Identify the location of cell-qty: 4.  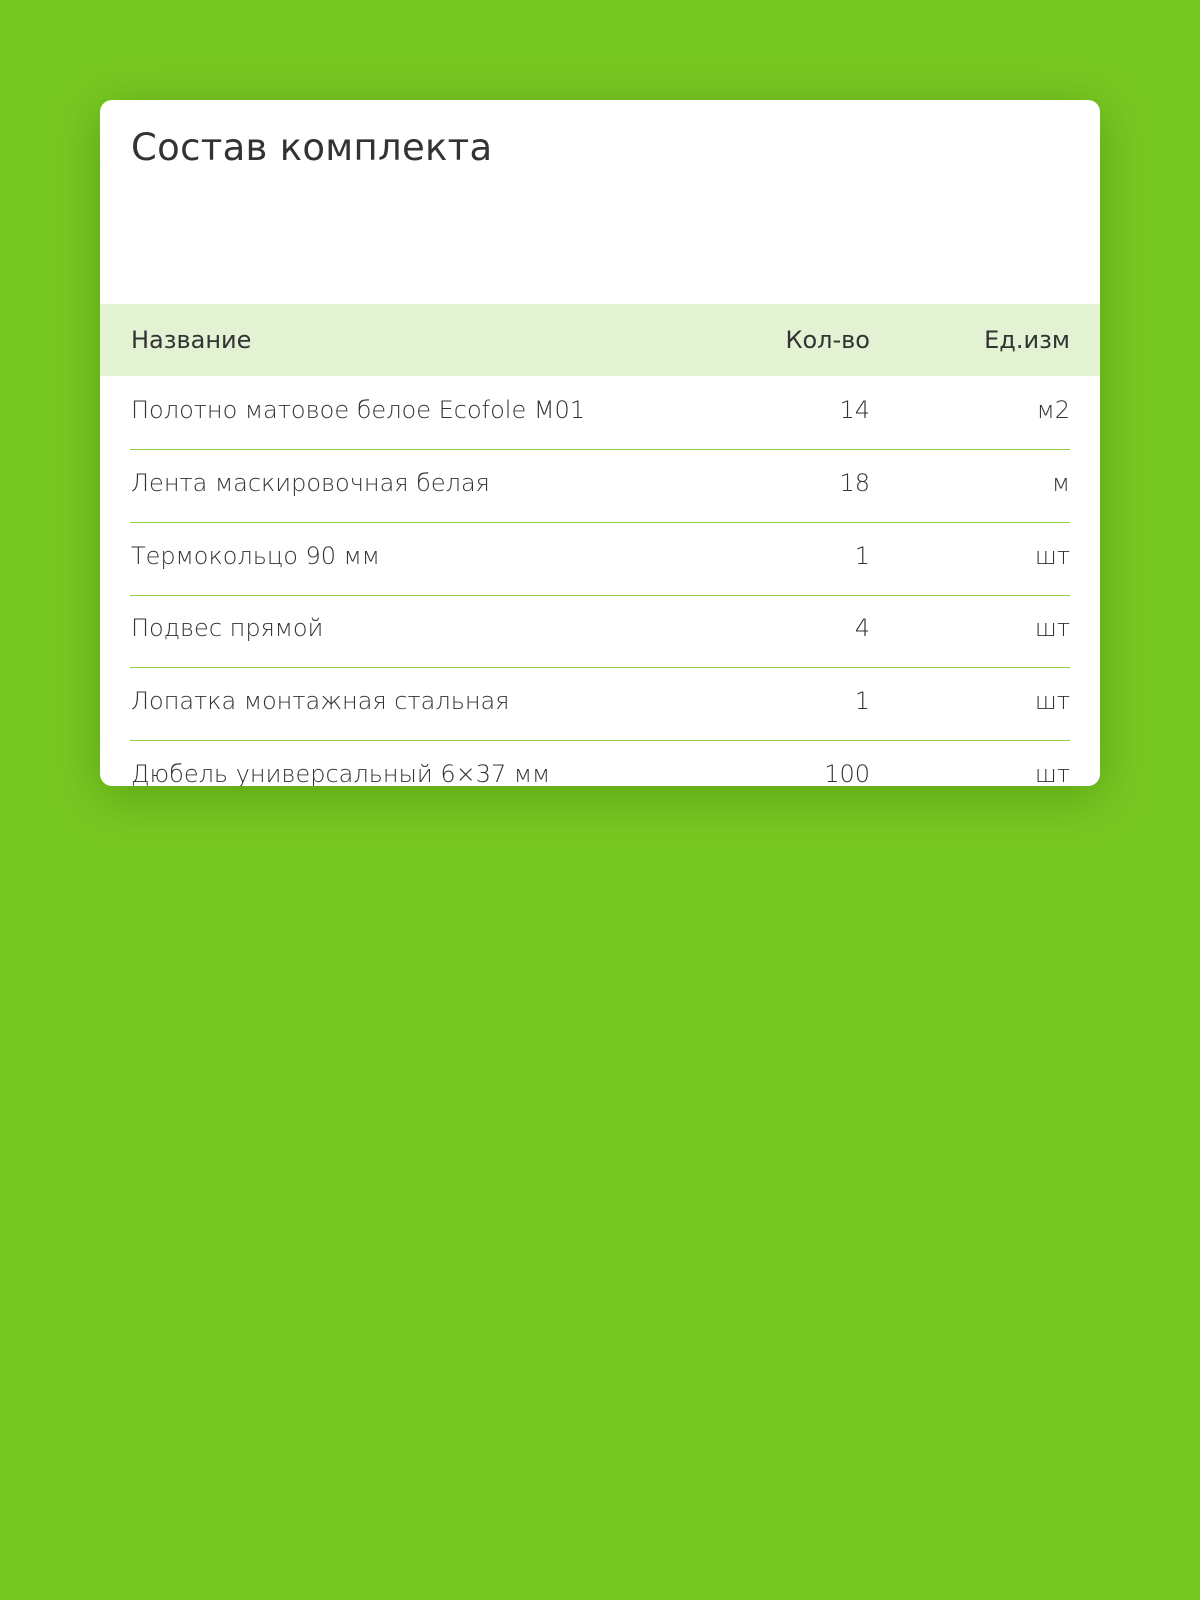
(862, 628).